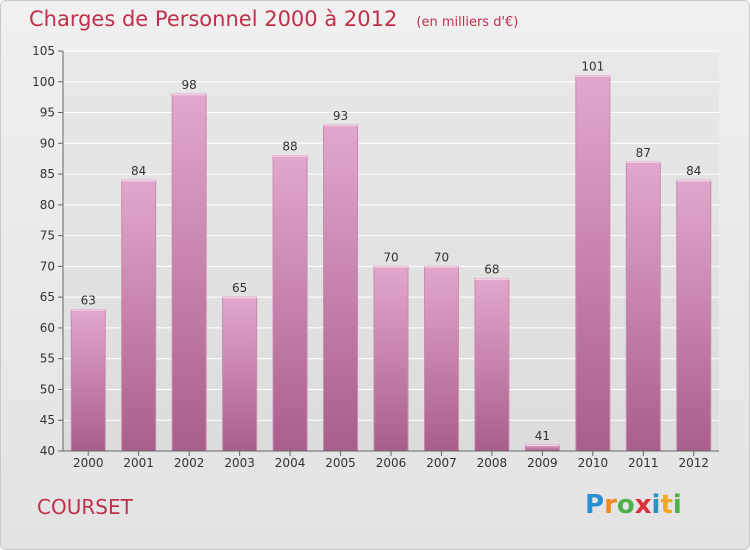  What do you see at coordinates (47, 359) in the screenshot?
I see `y-tick-label: 55` at bounding box center [47, 359].